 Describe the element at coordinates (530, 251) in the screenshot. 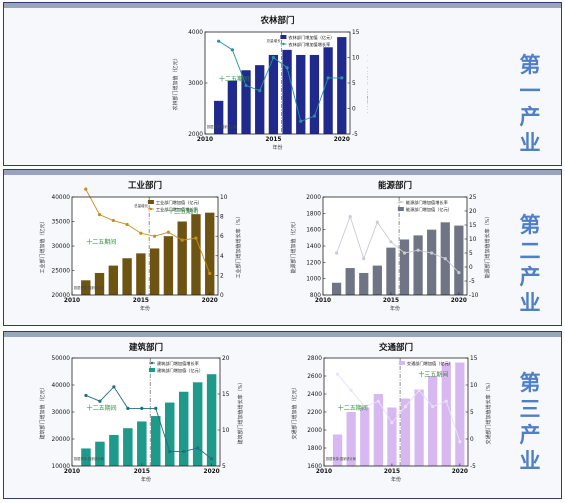

I see `sector-char: 二` at that location.